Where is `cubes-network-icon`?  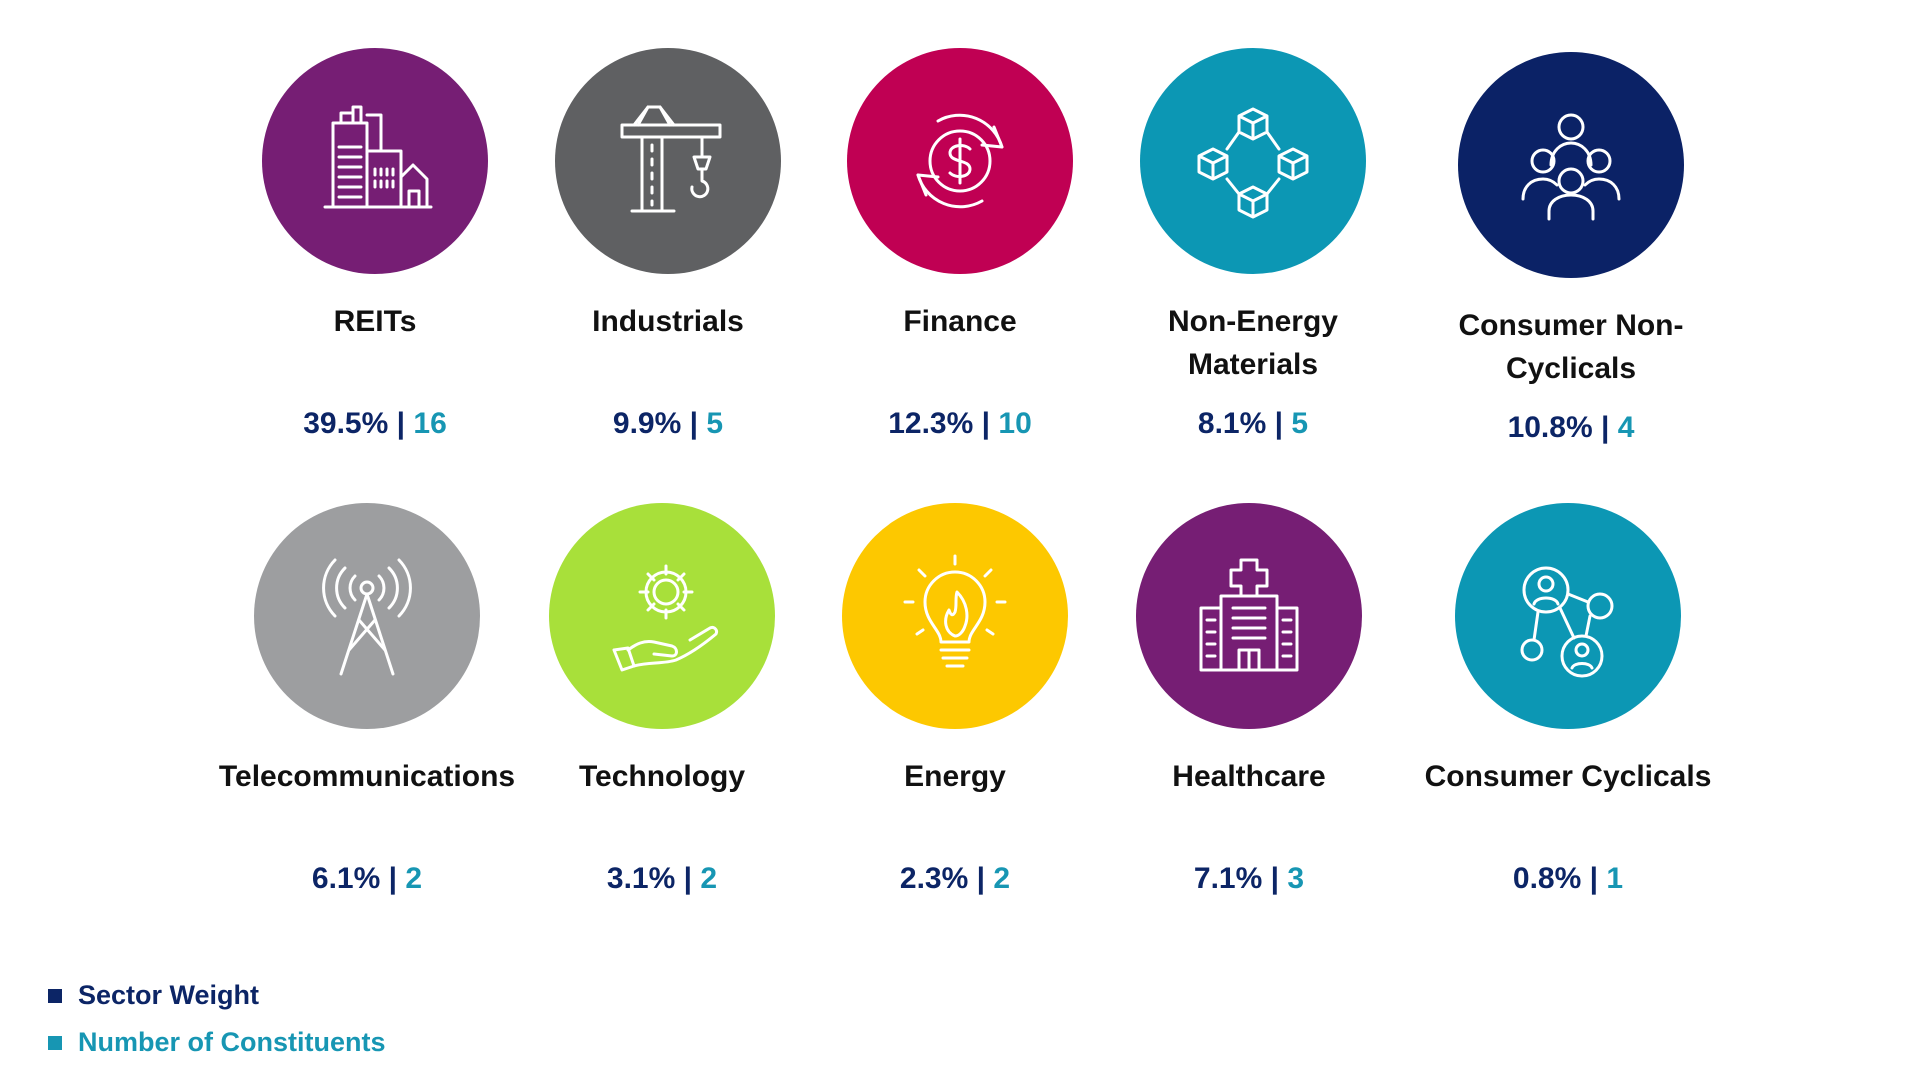 cubes-network-icon is located at coordinates (1253, 163).